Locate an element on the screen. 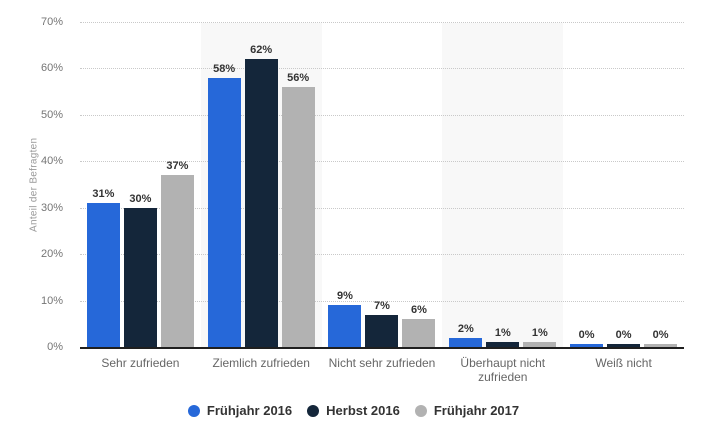  bar-value-label: 31% is located at coordinates (103, 194).